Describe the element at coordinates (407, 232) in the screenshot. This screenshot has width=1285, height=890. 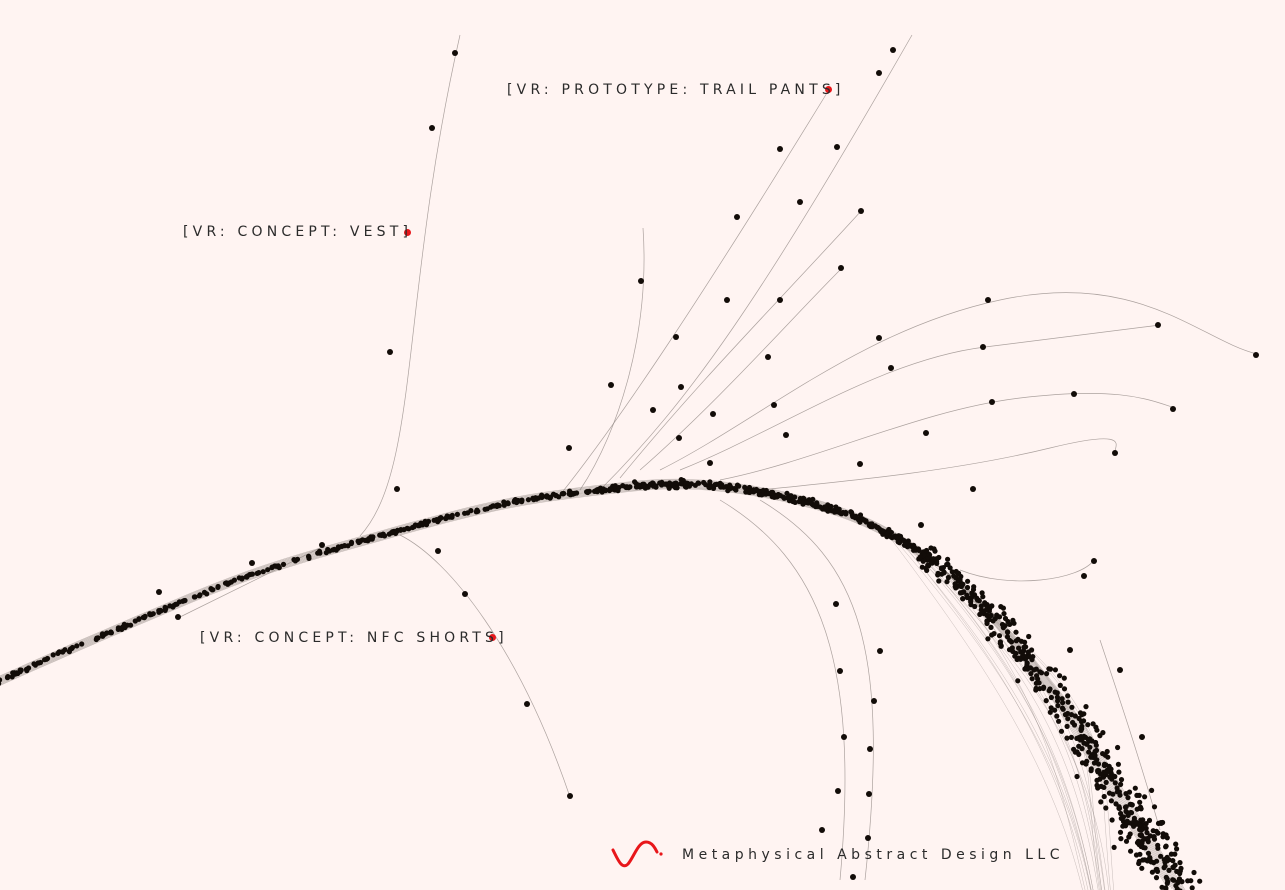
I see `vest-node` at that location.